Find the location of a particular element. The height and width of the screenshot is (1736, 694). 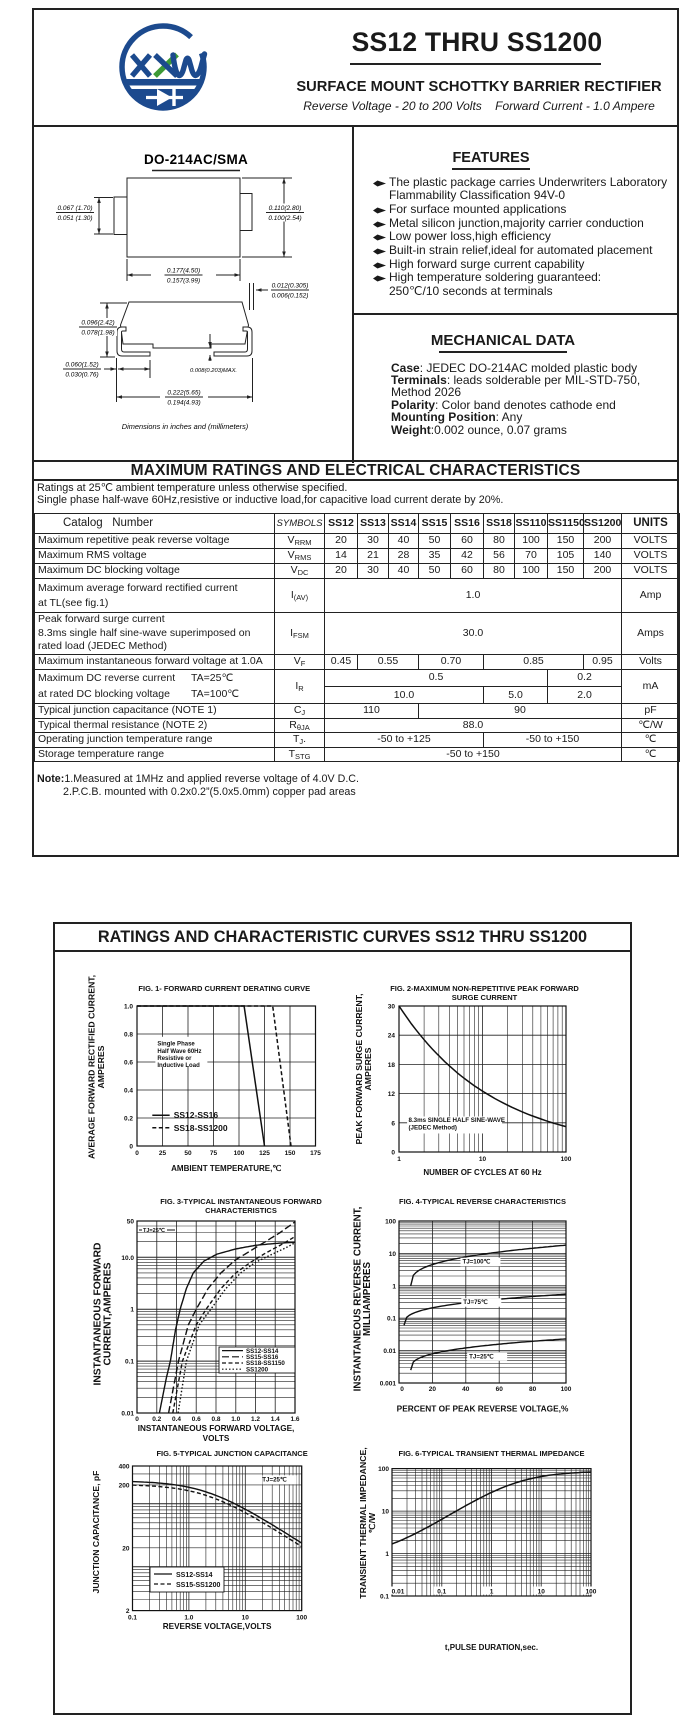

svg-text: SS18-SS1200 is located at coordinates (201, 1128).